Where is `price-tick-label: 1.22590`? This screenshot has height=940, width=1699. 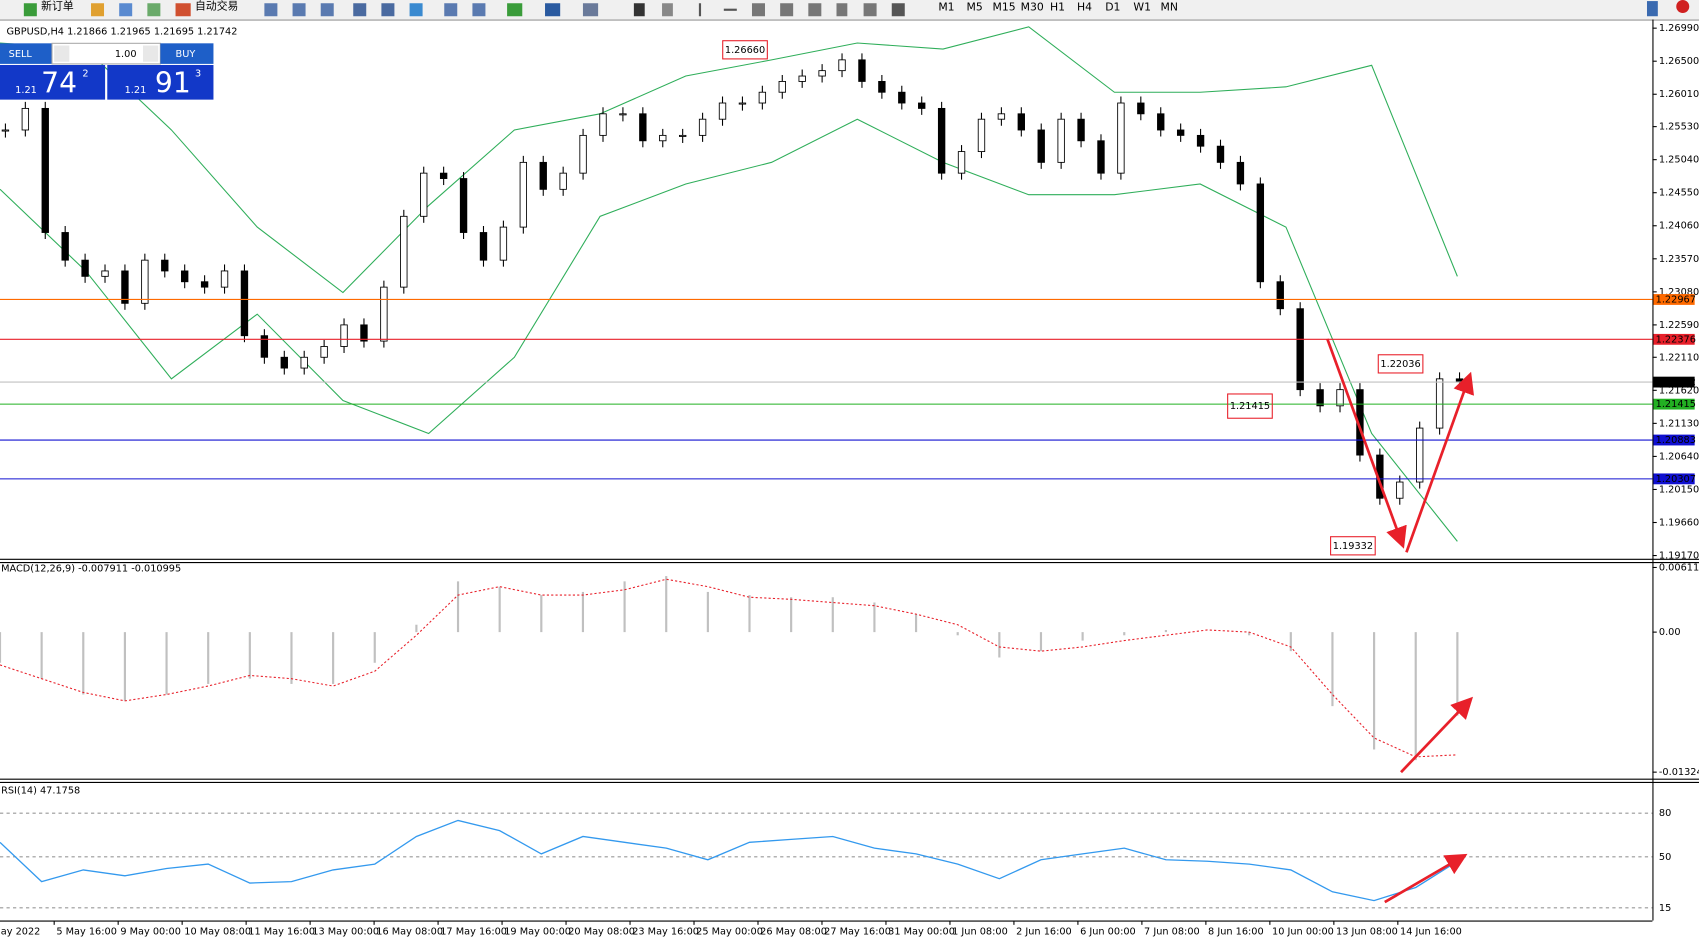 price-tick-label: 1.22590 is located at coordinates (1679, 325).